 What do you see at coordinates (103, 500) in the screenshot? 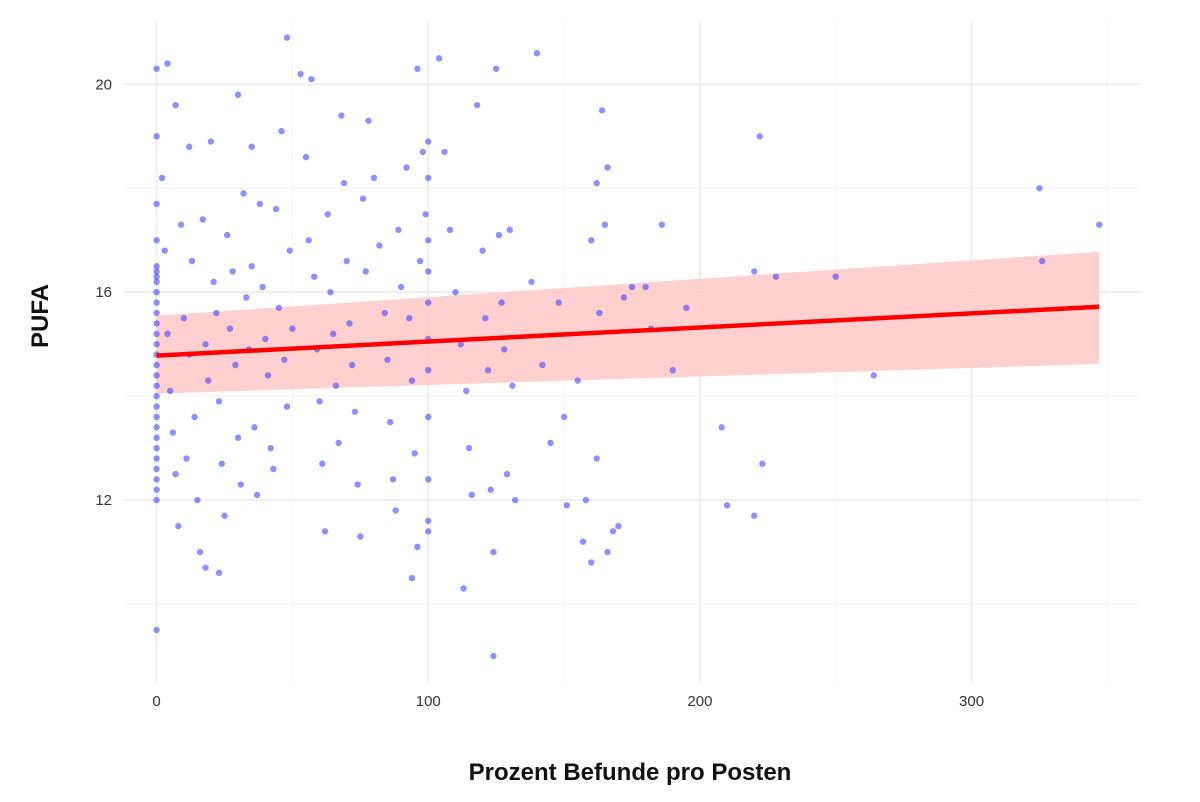
I see `y-tick-label: 12` at bounding box center [103, 500].